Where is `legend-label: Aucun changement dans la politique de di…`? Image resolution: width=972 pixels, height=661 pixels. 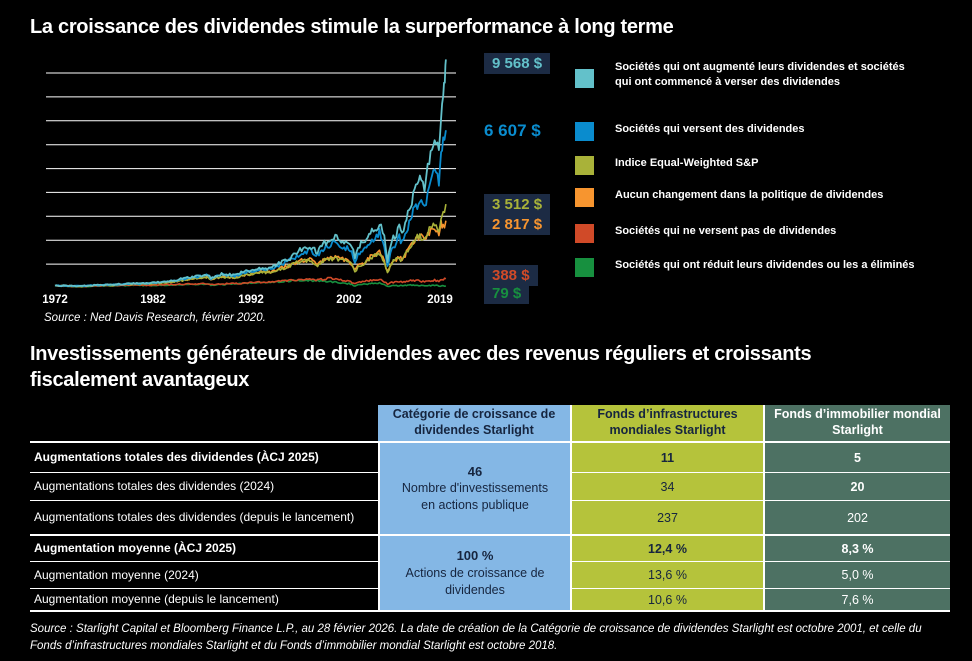
legend-label: Aucun changement dans la politique de di… is located at coordinates (749, 195).